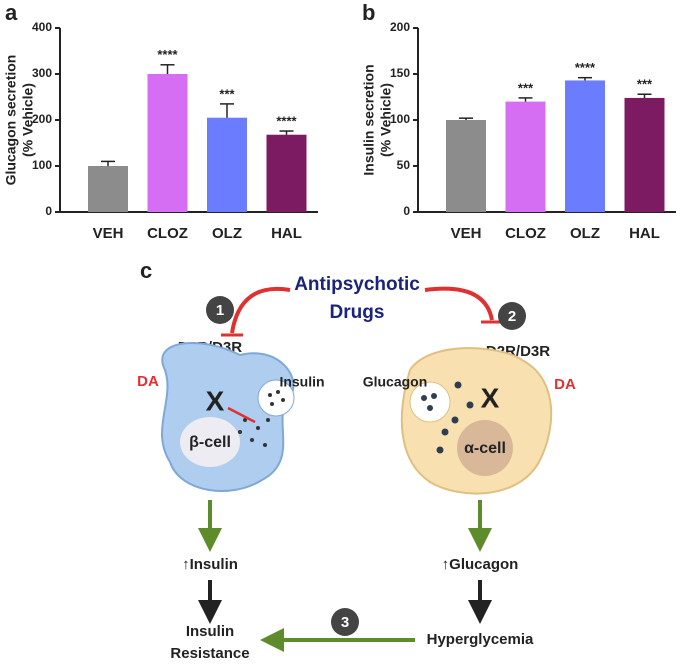 Image resolution: width=685 pixels, height=666 pixels. What do you see at coordinates (11, 120) in the screenshot?
I see `y-axis-label: Glucagon secretion` at bounding box center [11, 120].